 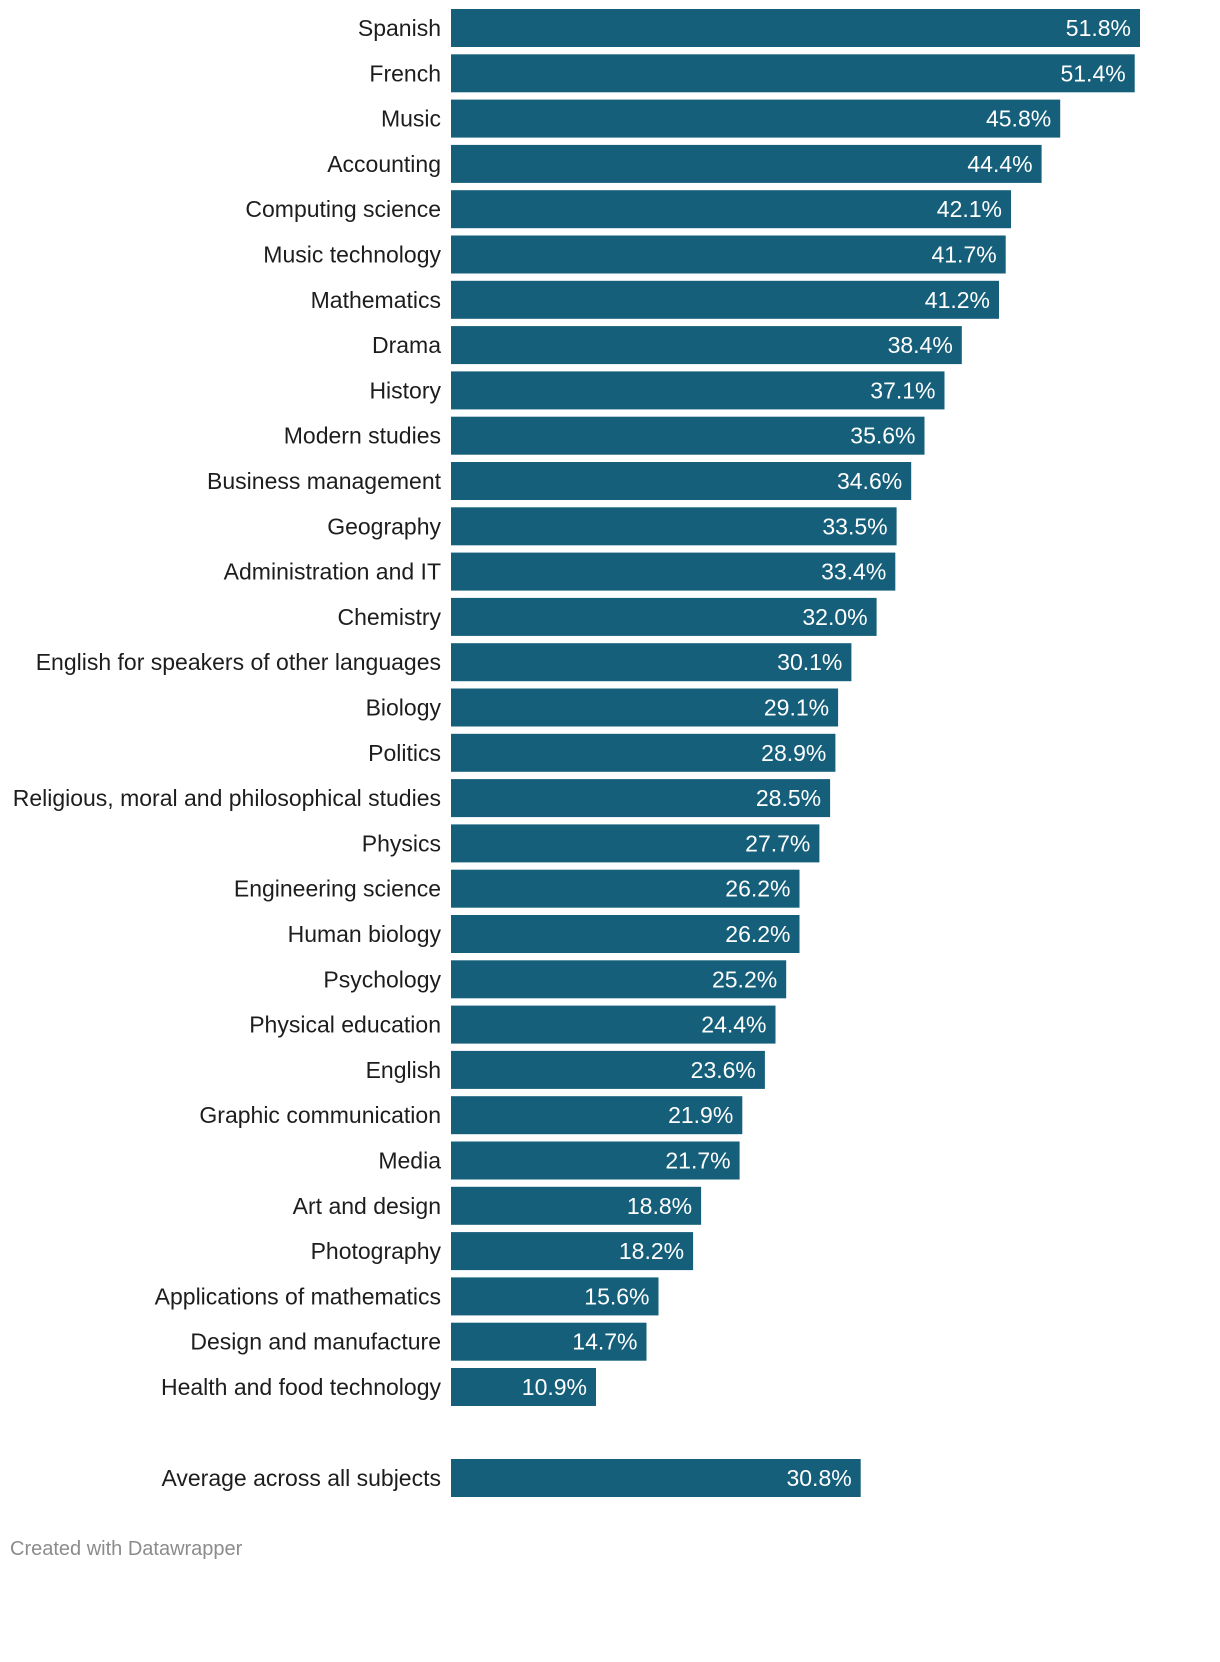 What do you see at coordinates (854, 526) in the screenshot?
I see `value-label-11: 33.5%` at bounding box center [854, 526].